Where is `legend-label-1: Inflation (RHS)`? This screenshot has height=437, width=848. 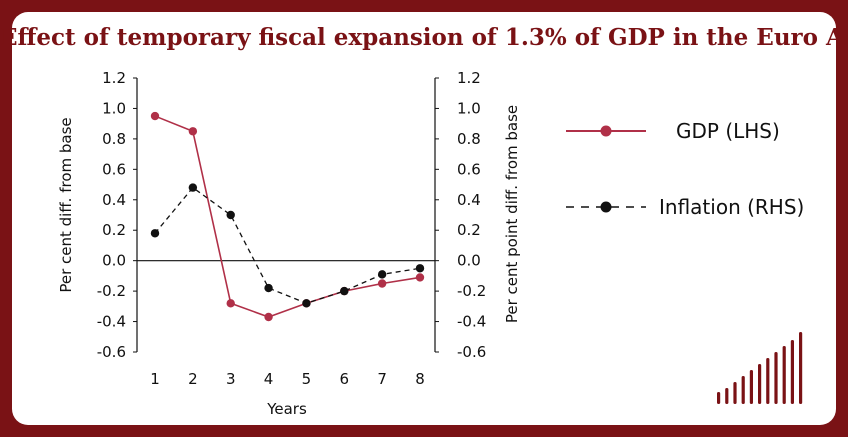
legend-label-1: Inflation (RHS) is located at coordinates (731, 207).